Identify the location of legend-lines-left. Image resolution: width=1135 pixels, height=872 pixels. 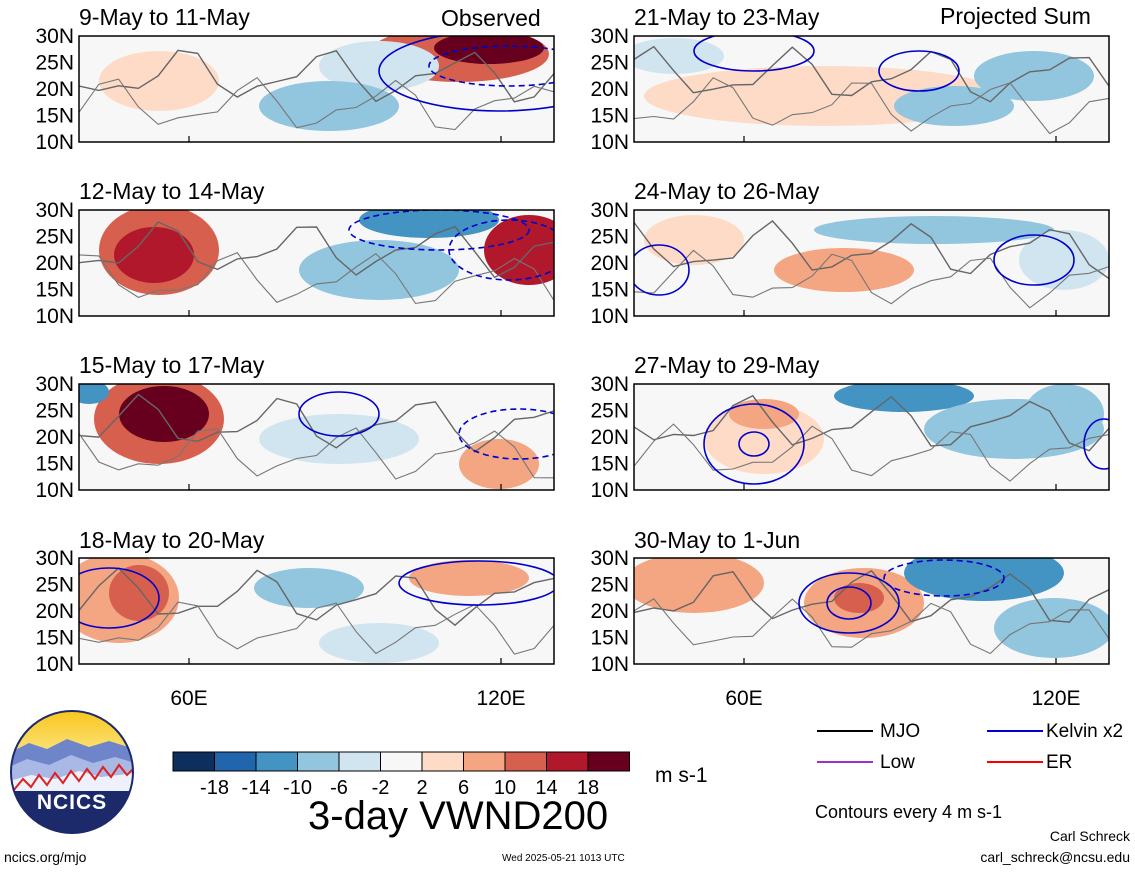
(845, 746).